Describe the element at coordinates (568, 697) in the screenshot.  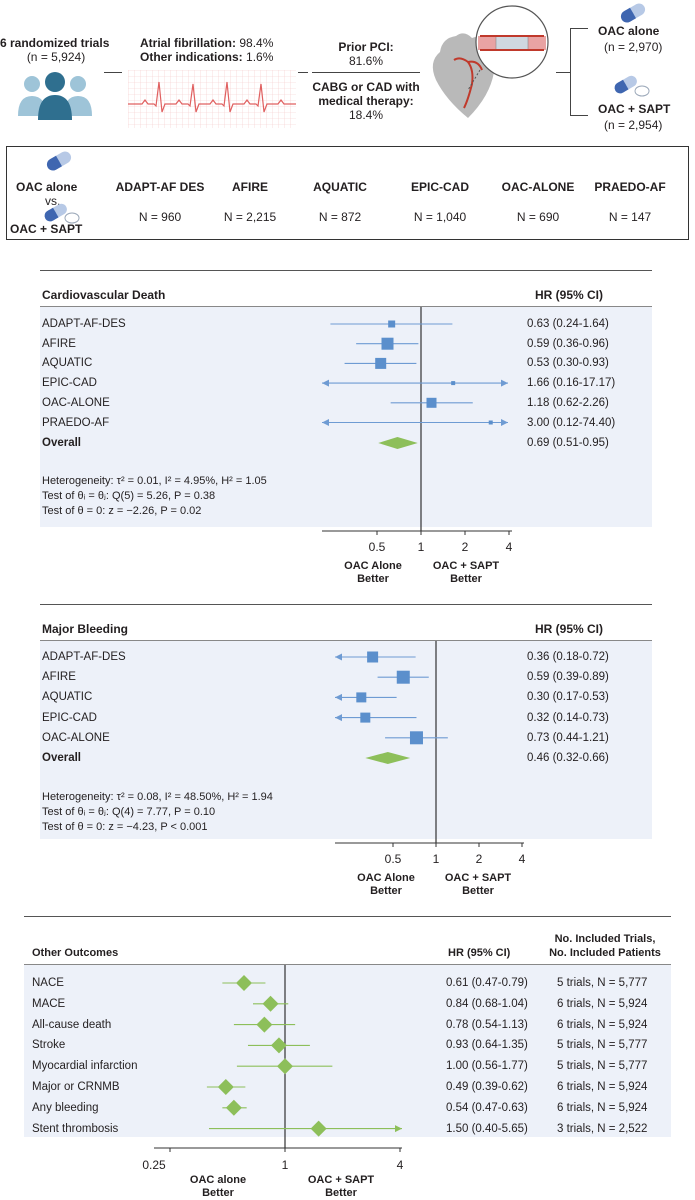
I see `row-hr-value: 0.30 (0.17-0.53)` at that location.